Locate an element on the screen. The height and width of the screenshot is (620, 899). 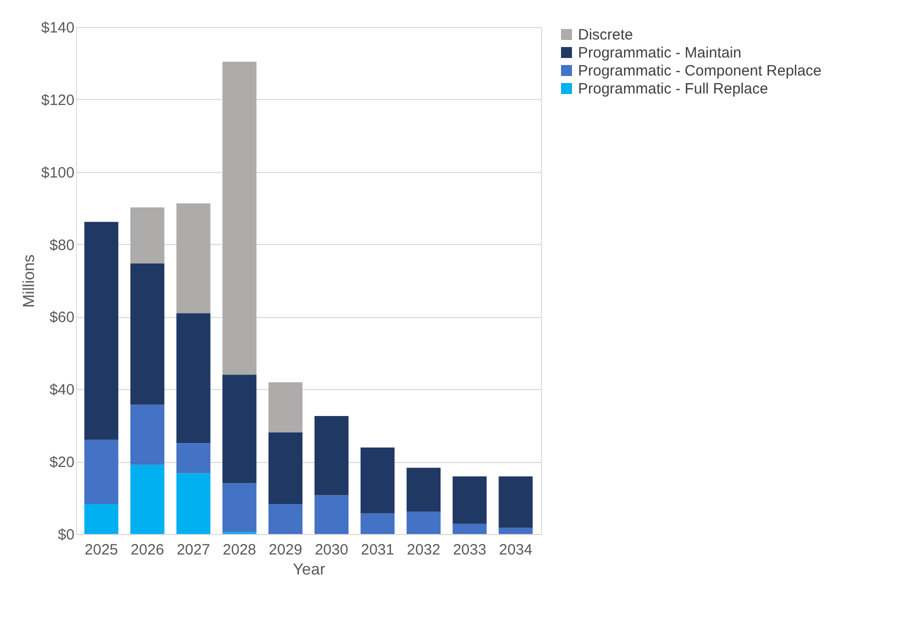
legend-label: Programmatic - Maintain is located at coordinates (660, 53).